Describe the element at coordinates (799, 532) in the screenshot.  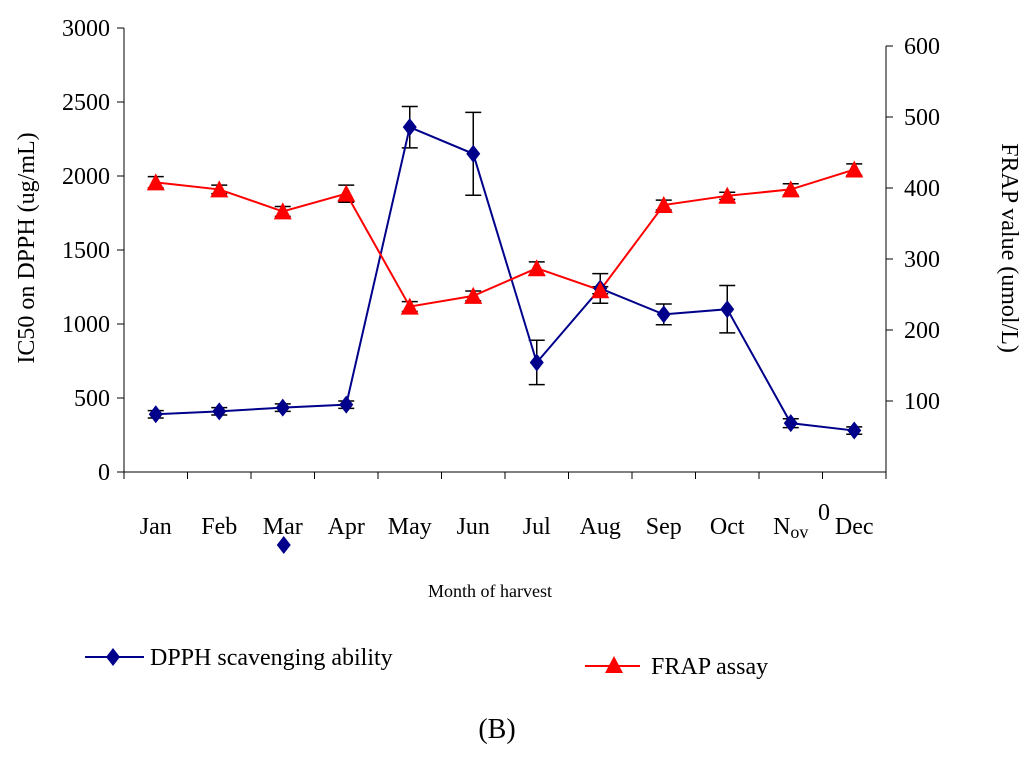
I see `x-tick-label-subscript: ov` at that location.